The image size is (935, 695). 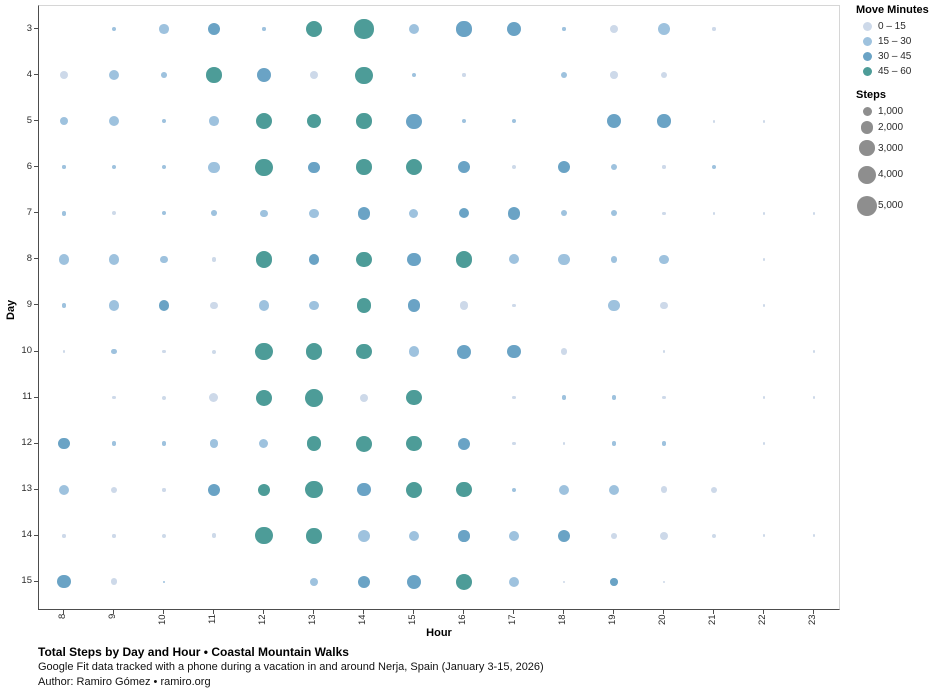 What do you see at coordinates (26, 489) in the screenshot?
I see `y-tick-label: 13` at bounding box center [26, 489].